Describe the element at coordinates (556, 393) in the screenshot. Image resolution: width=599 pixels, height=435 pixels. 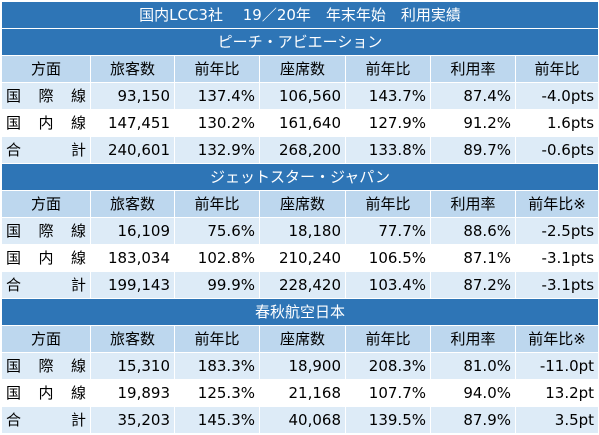
I see `table-cell: 13.2pt` at that location.